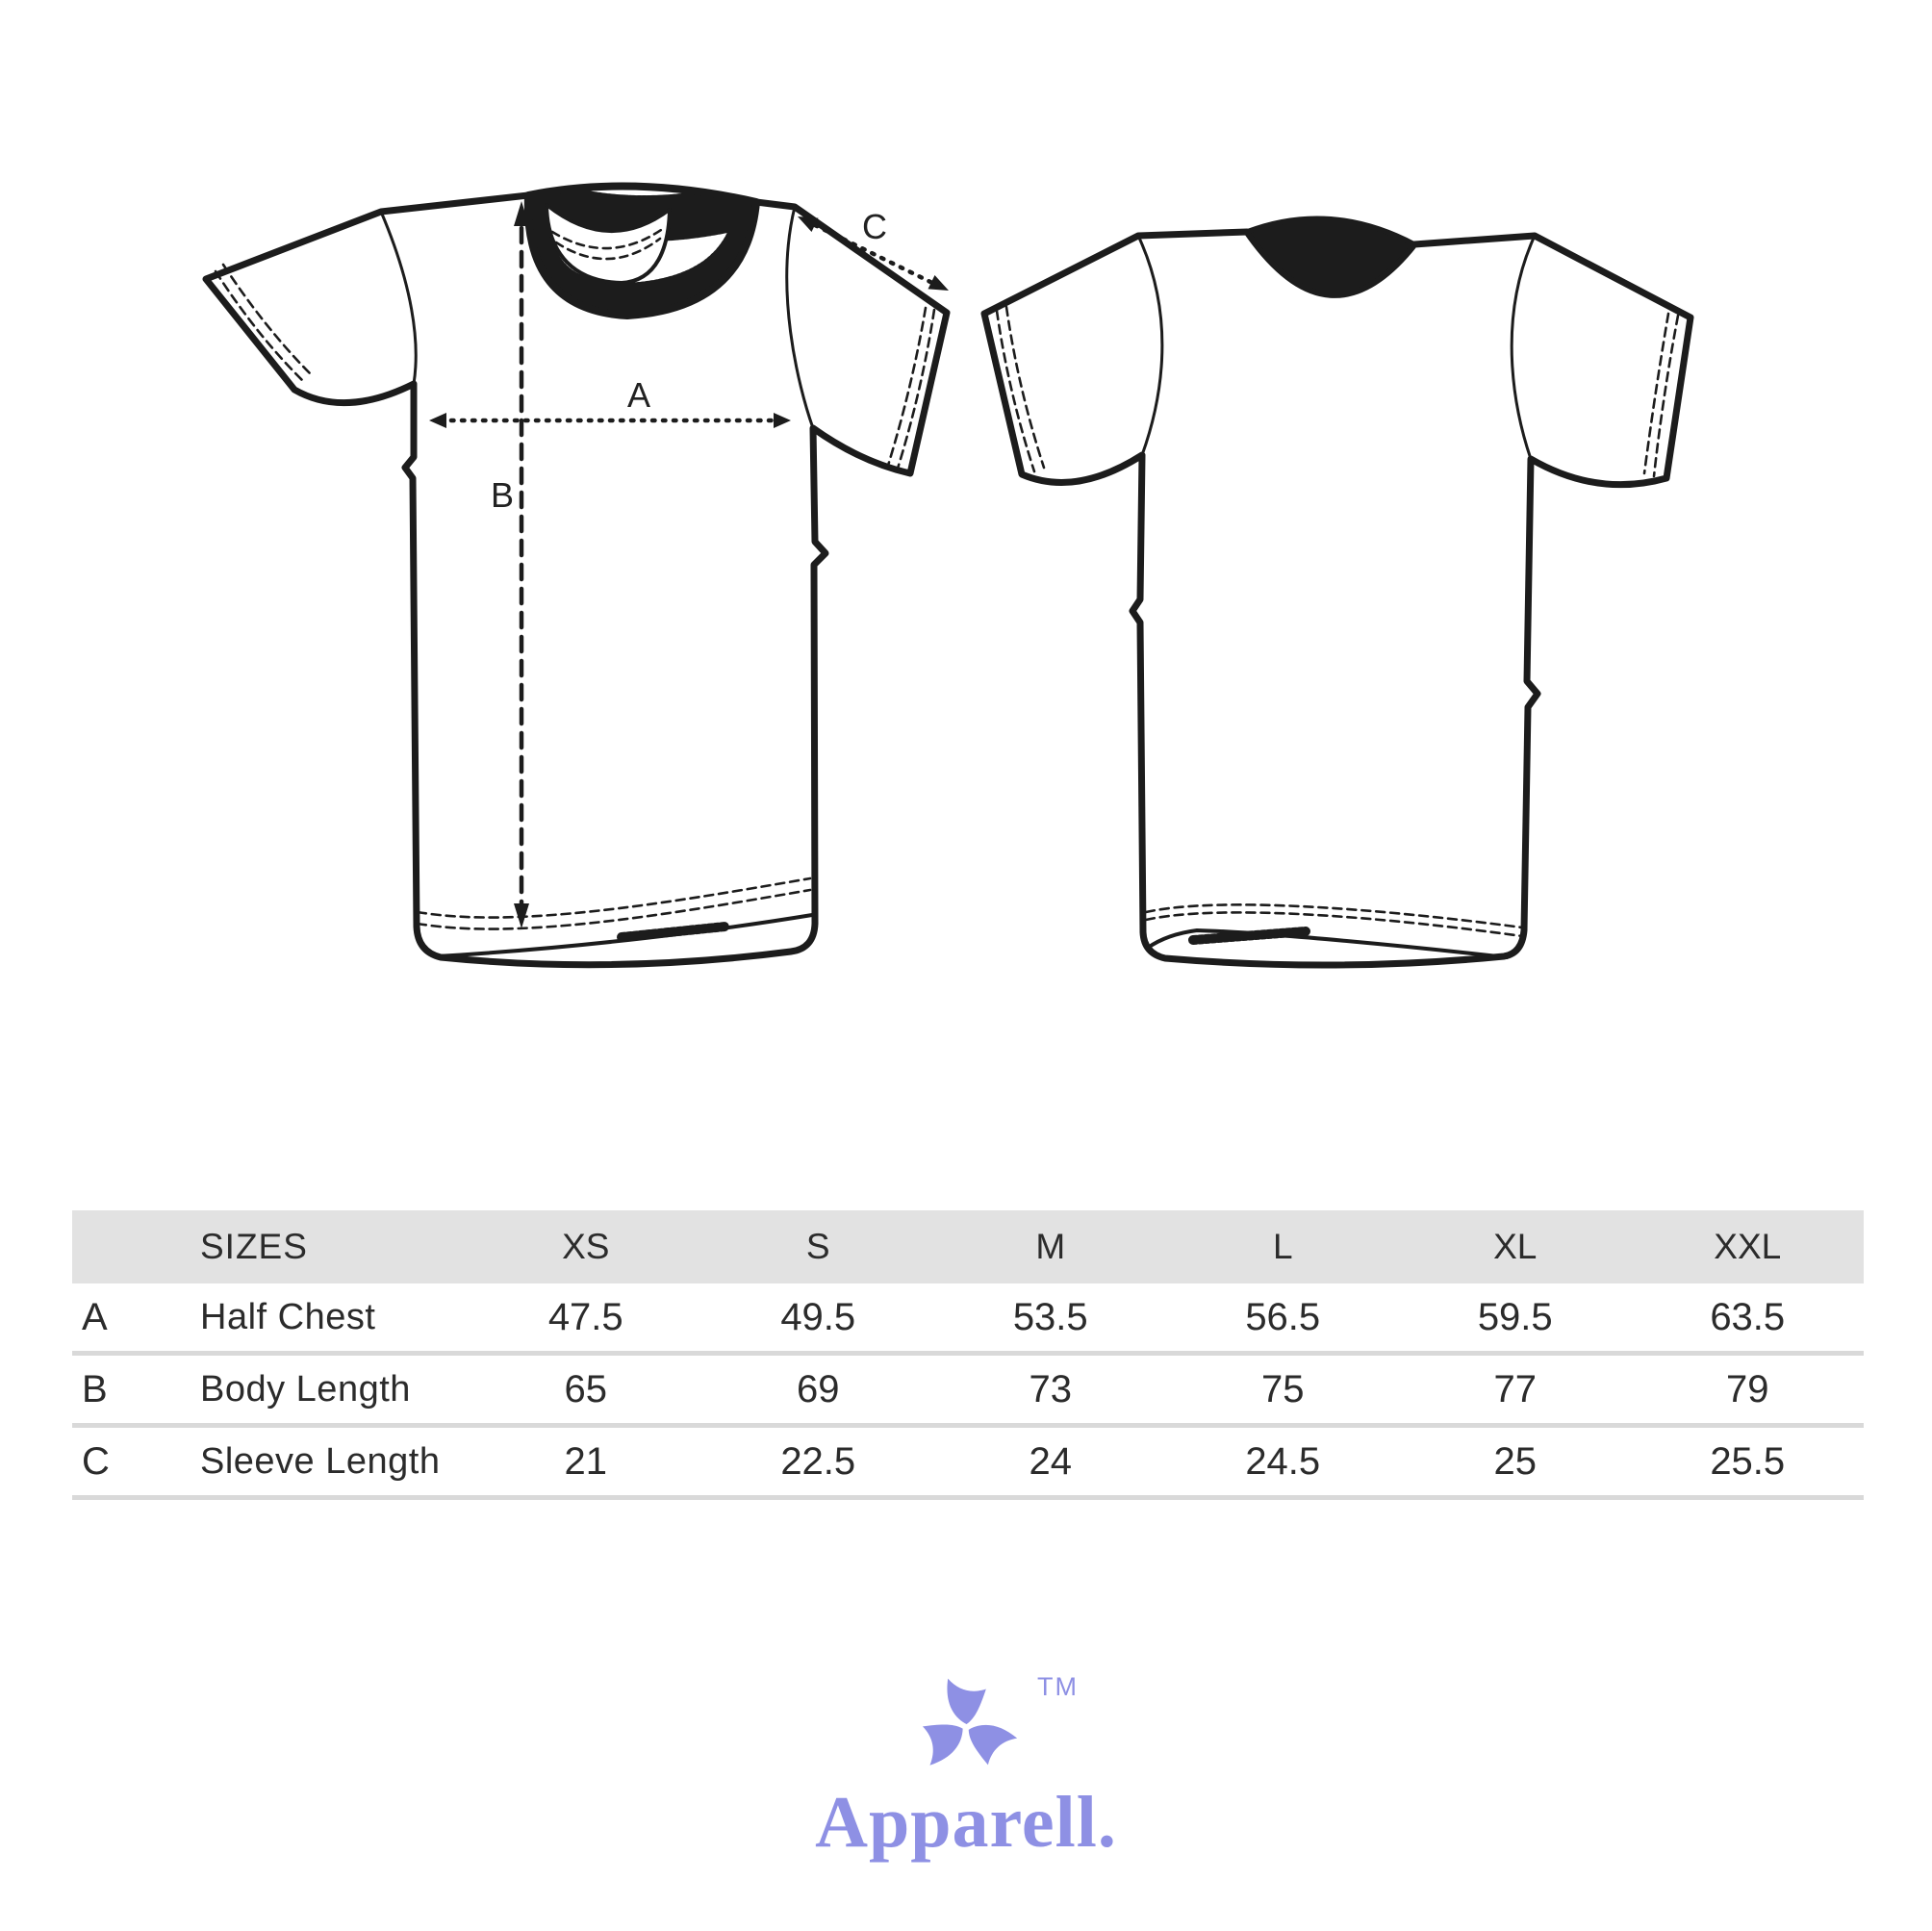  What do you see at coordinates (1283, 1461) in the screenshot?
I see `size-value-cell: 24.5` at bounding box center [1283, 1461].